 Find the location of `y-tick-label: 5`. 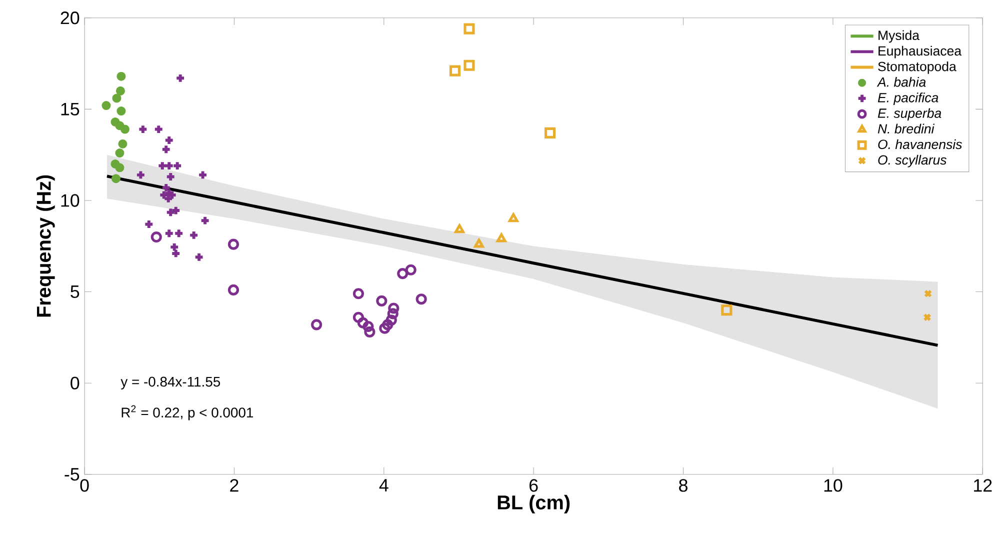

y-tick-label: 5 is located at coordinates (75, 292).